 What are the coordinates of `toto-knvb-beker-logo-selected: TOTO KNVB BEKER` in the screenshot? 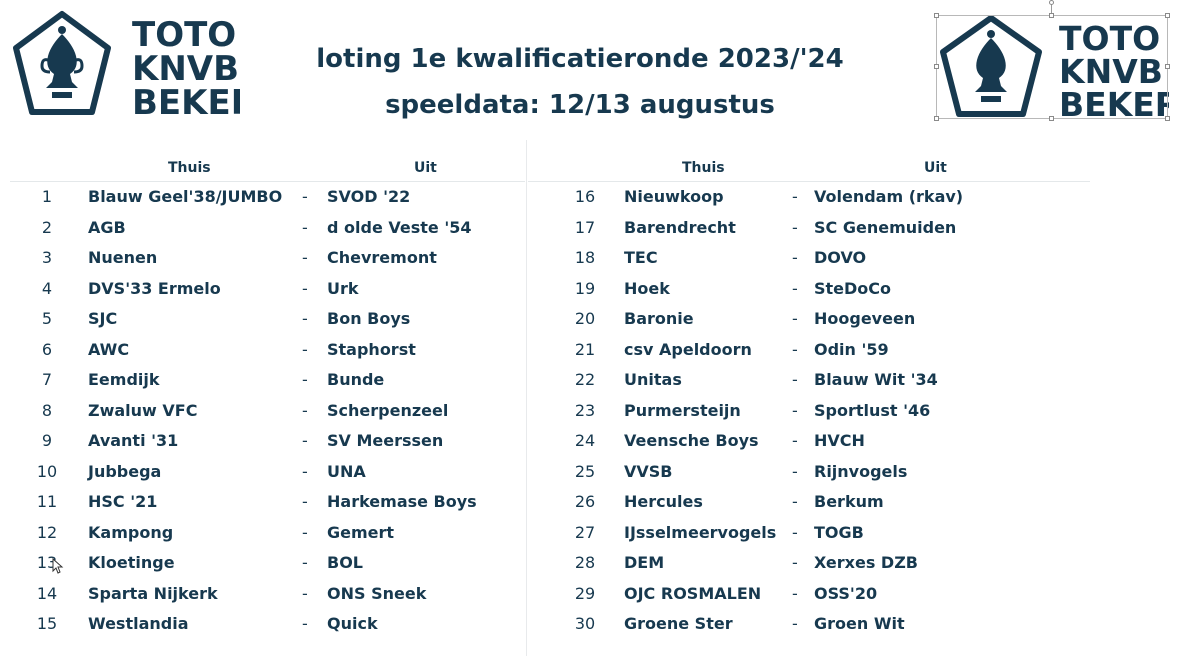 It's located at (1052, 67).